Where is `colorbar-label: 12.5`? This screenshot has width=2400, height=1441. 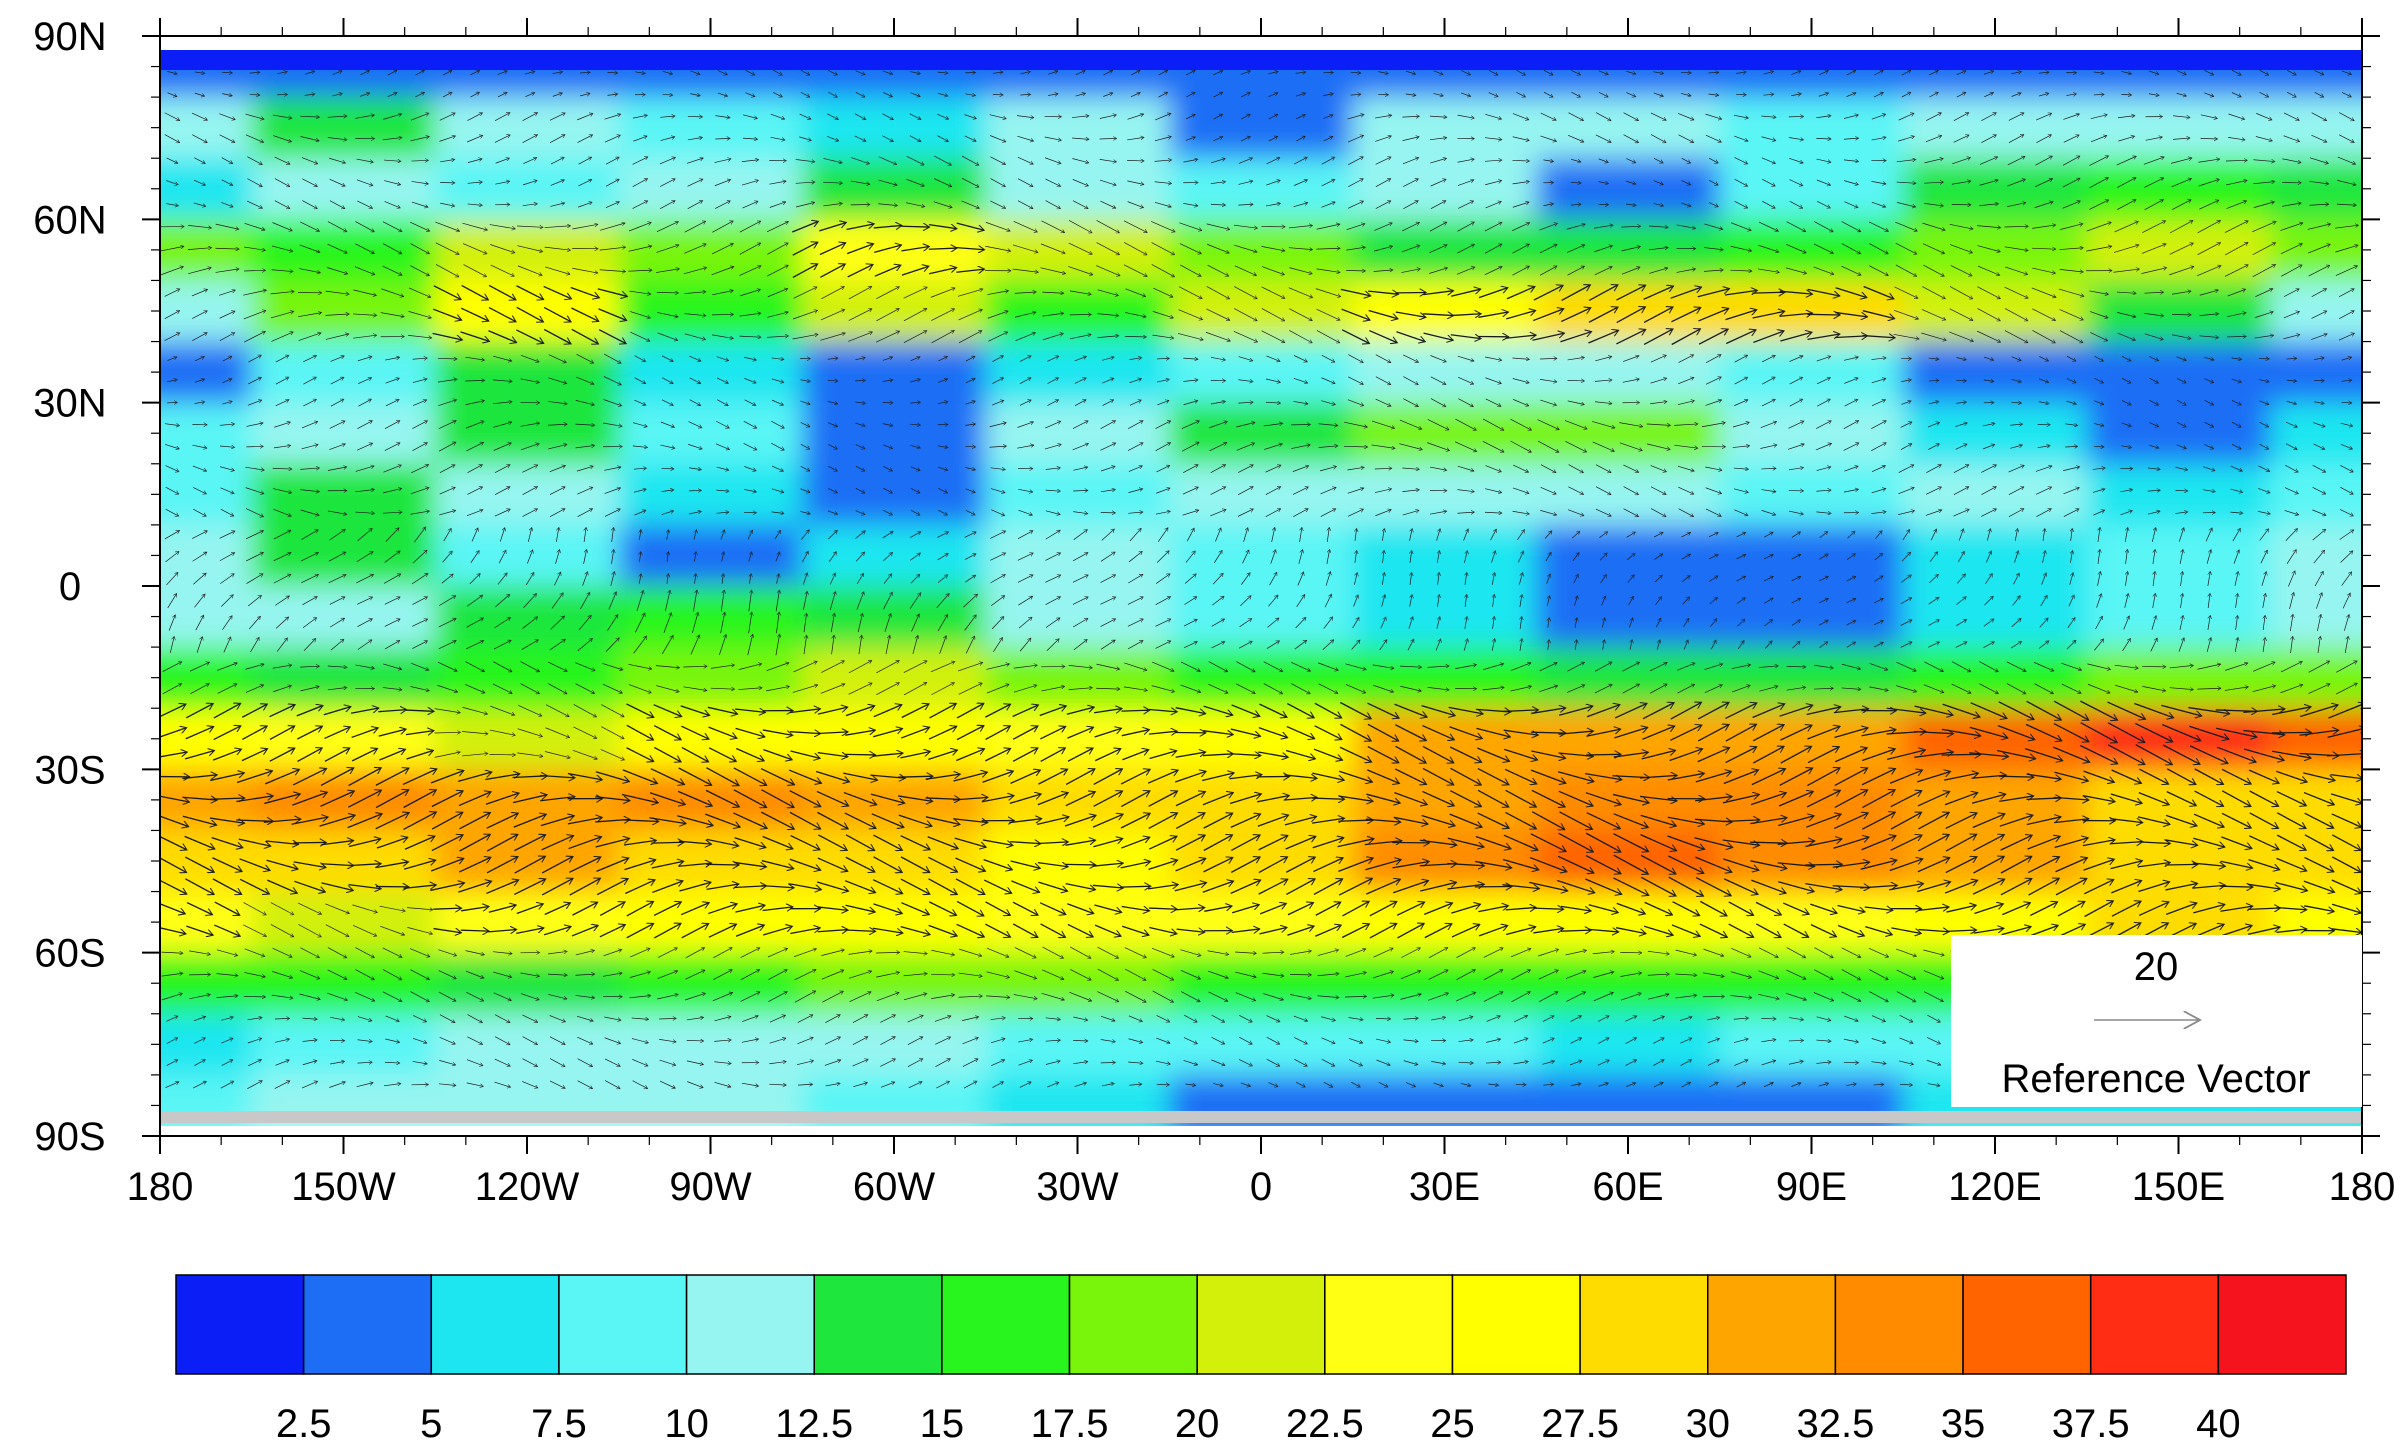 colorbar-label: 12.5 is located at coordinates (814, 1421).